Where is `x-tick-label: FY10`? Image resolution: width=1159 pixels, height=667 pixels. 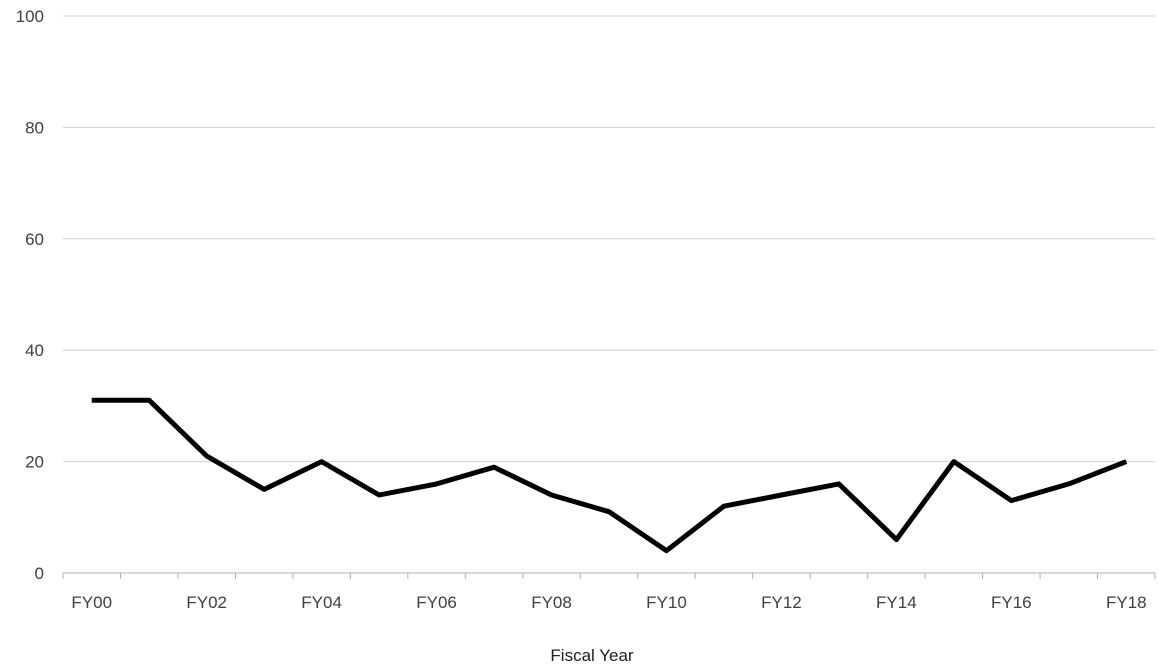 x-tick-label: FY10 is located at coordinates (666, 602).